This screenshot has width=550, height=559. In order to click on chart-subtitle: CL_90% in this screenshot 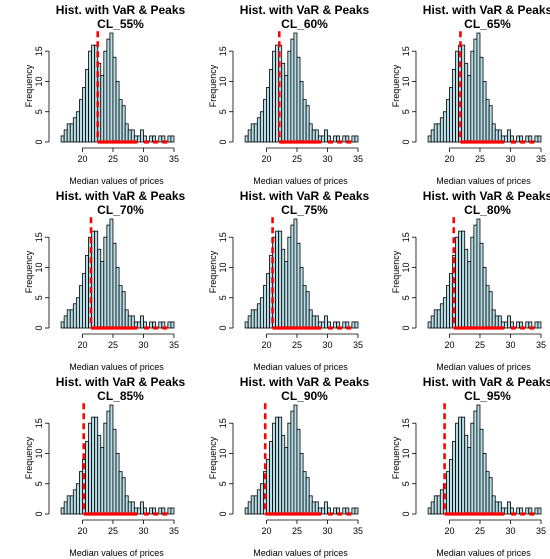, I will do `click(304, 396)`.